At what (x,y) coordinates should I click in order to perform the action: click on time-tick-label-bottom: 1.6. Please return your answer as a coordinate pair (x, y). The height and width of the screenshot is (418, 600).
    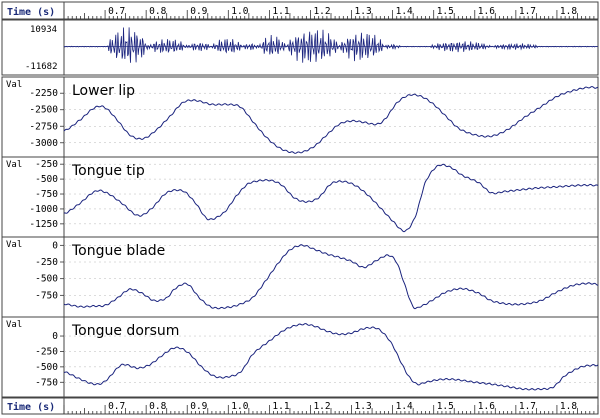
    Looking at the image, I should click on (486, 406).